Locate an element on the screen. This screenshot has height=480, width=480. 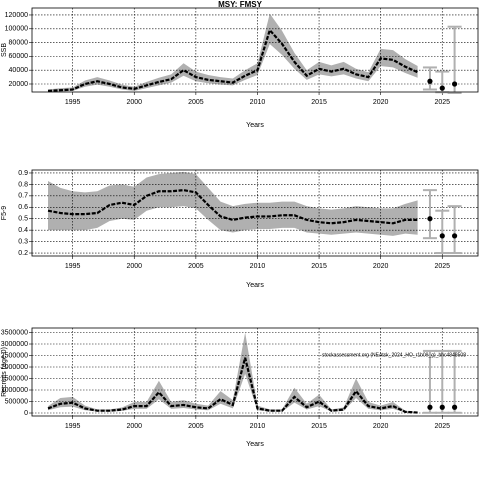
y-tick-label: 0.4 is located at coordinates (23, 230).